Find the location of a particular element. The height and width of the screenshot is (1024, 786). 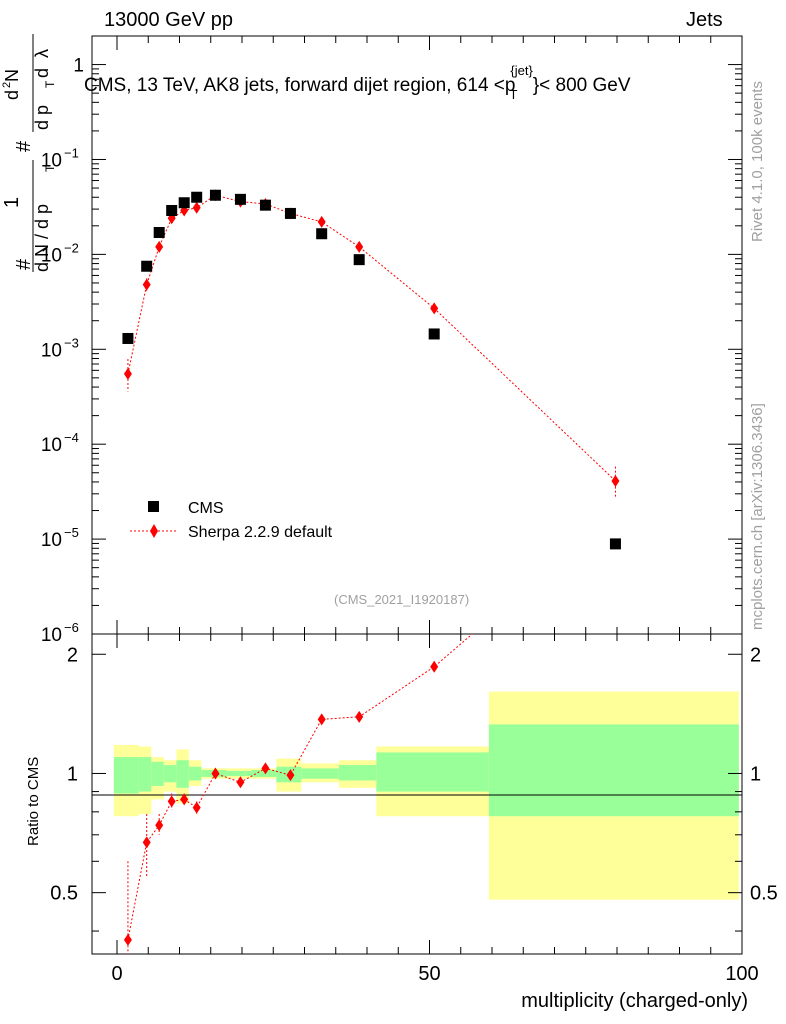

y-tick-exponent: −2 is located at coordinates (71, 247).